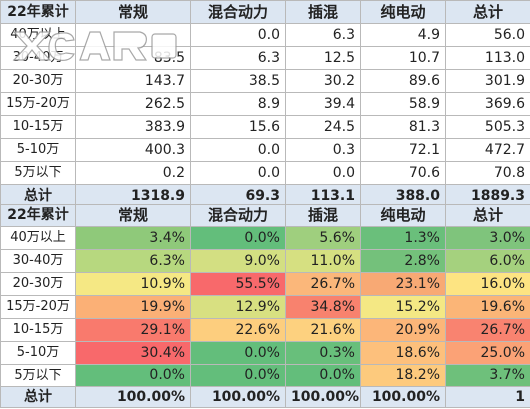  I want to click on table-cell: 3.7%, so click(487, 375).